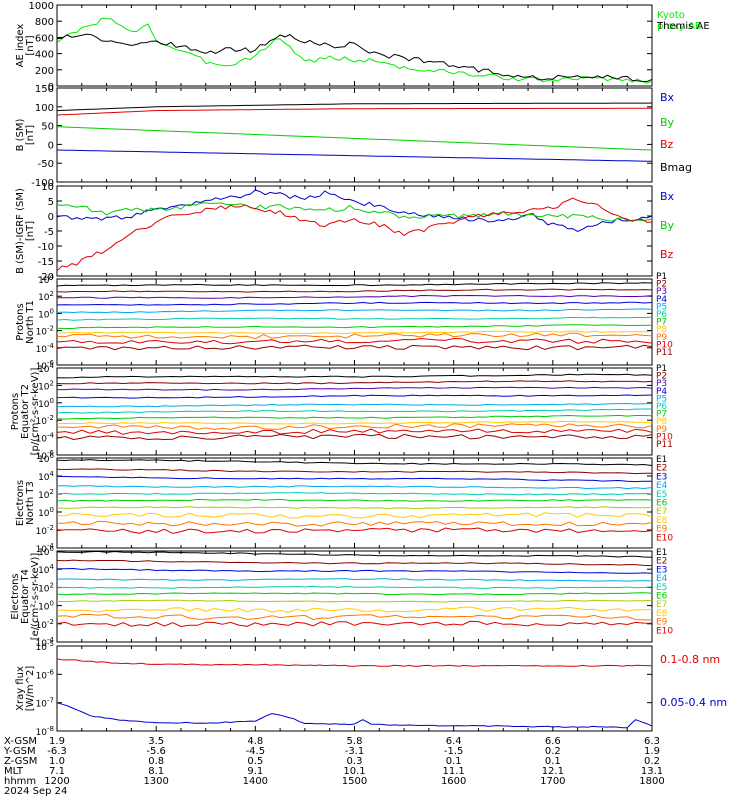 The image size is (750, 800). Describe the element at coordinates (46, 247) in the screenshot. I see `y-tick-label: -10` at that location.